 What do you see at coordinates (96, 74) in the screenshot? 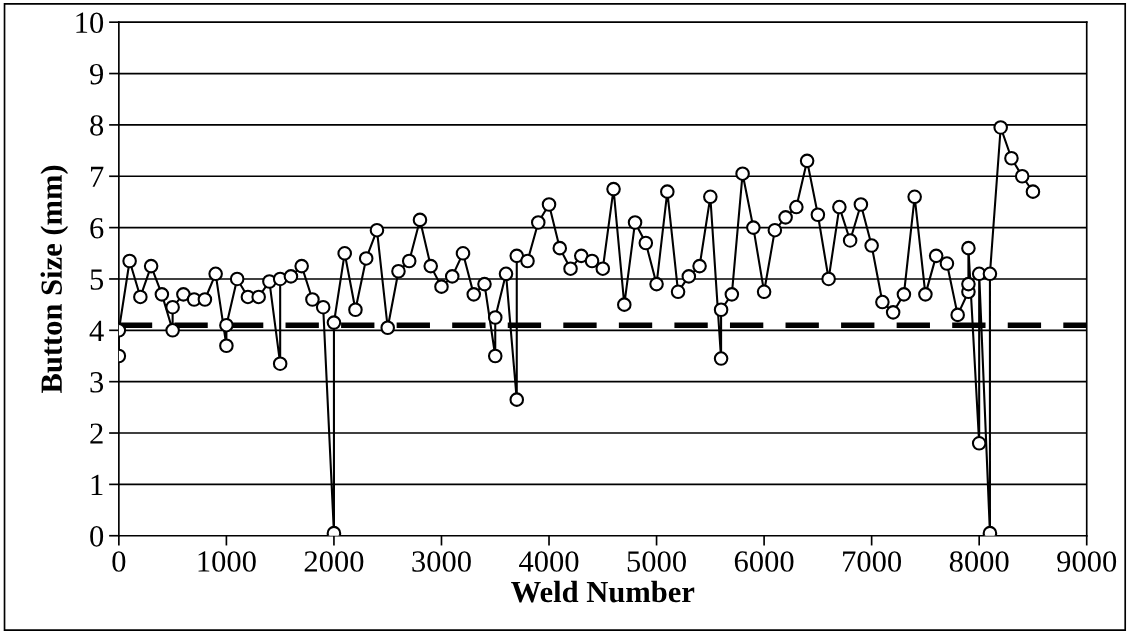
I see `y-tick-label: 9` at bounding box center [96, 74].